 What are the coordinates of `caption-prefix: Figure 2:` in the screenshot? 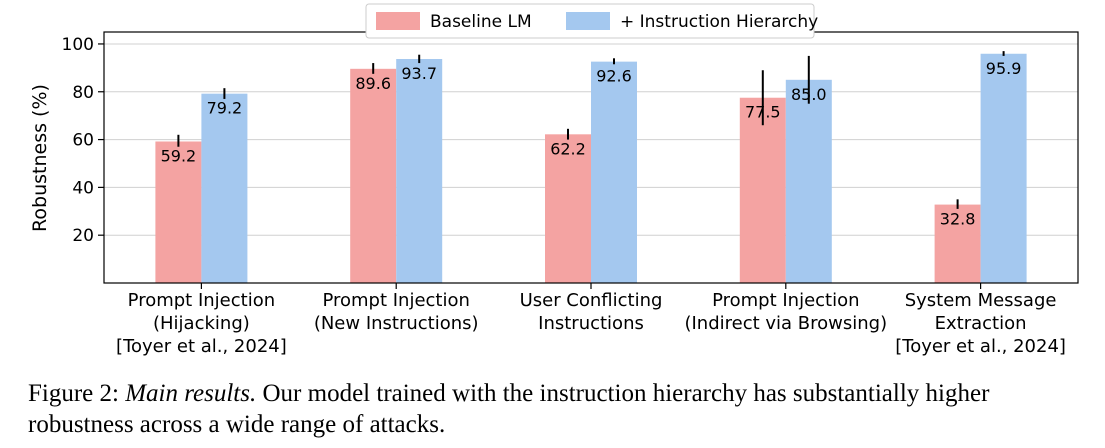 It's located at (77, 393).